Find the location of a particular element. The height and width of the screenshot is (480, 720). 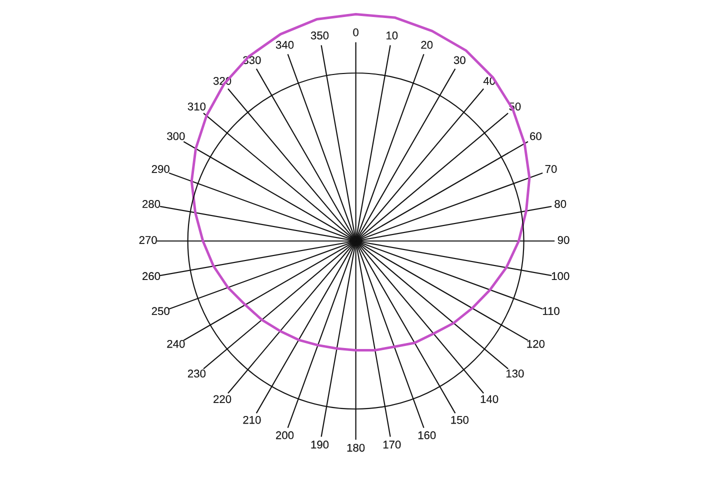

spoke-label: 150 is located at coordinates (459, 420).